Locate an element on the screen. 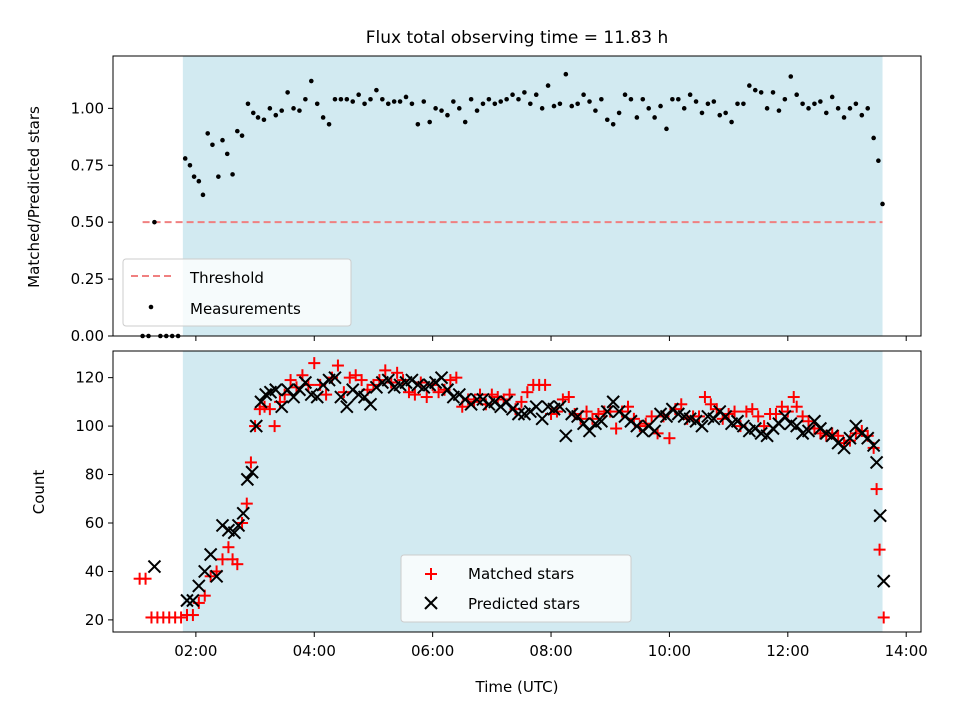  y-tick-label: 100 is located at coordinates (89, 426).